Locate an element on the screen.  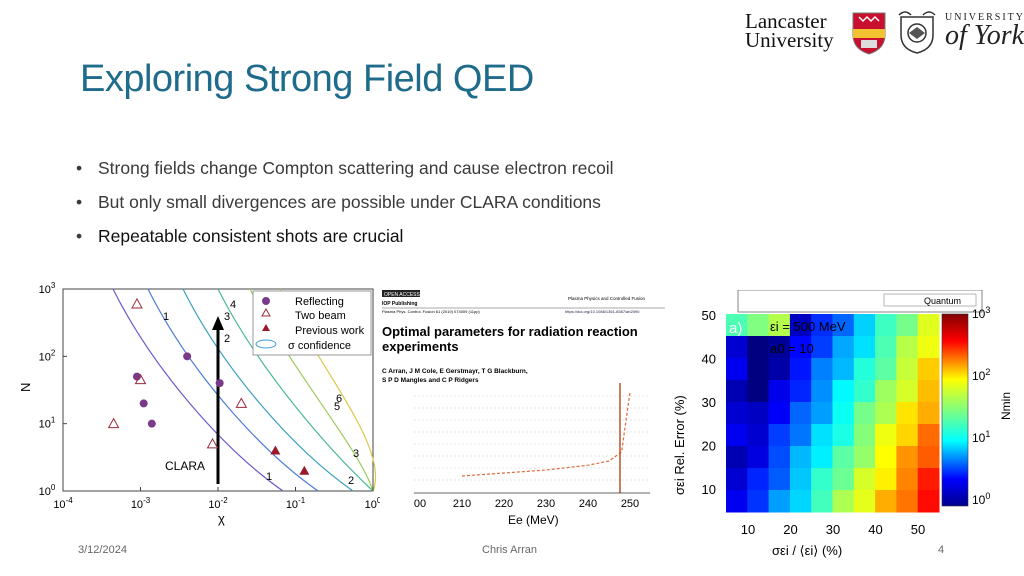
x-tick-label: 250 is located at coordinates (630, 504).